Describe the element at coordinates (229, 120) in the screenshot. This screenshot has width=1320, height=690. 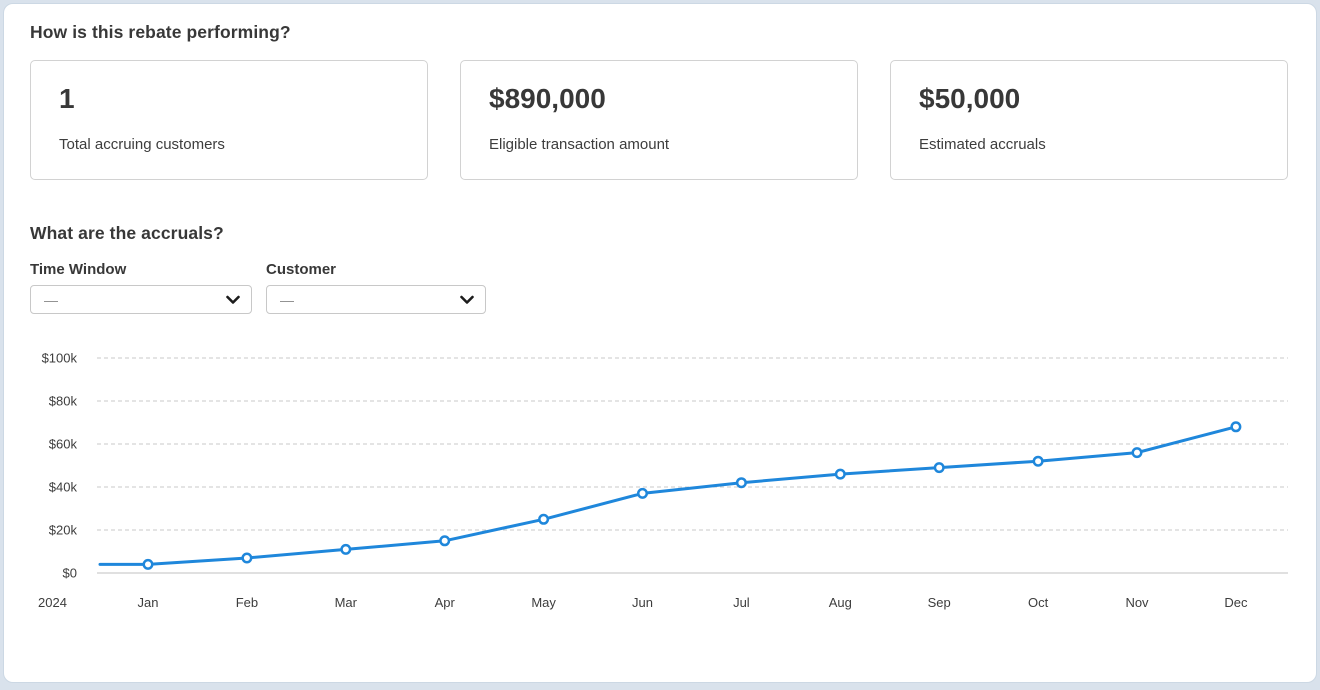
I see `stat-card-total-accruing-customers: 1 Total accruing customers` at that location.